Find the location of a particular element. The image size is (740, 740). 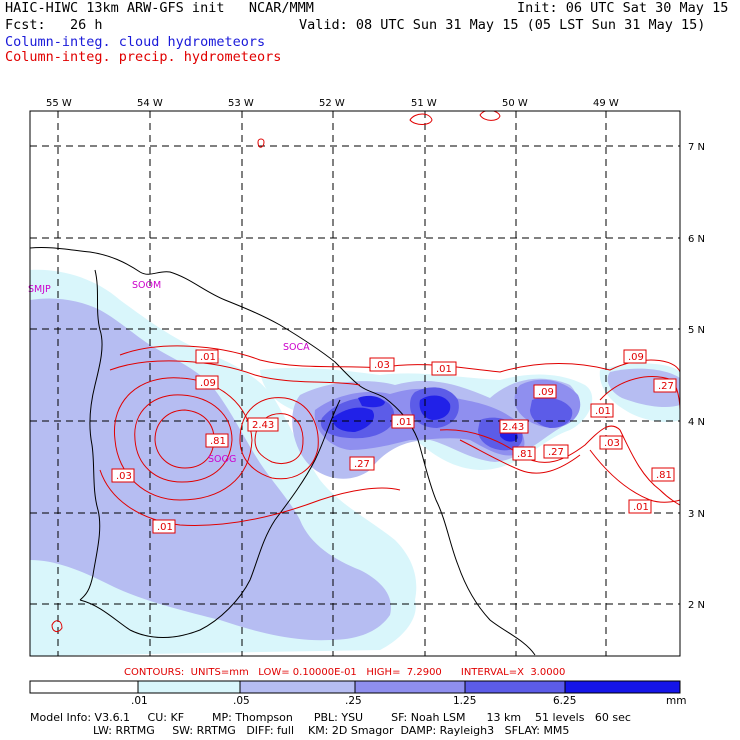

colorbar-tick: .05 is located at coordinates (241, 701).